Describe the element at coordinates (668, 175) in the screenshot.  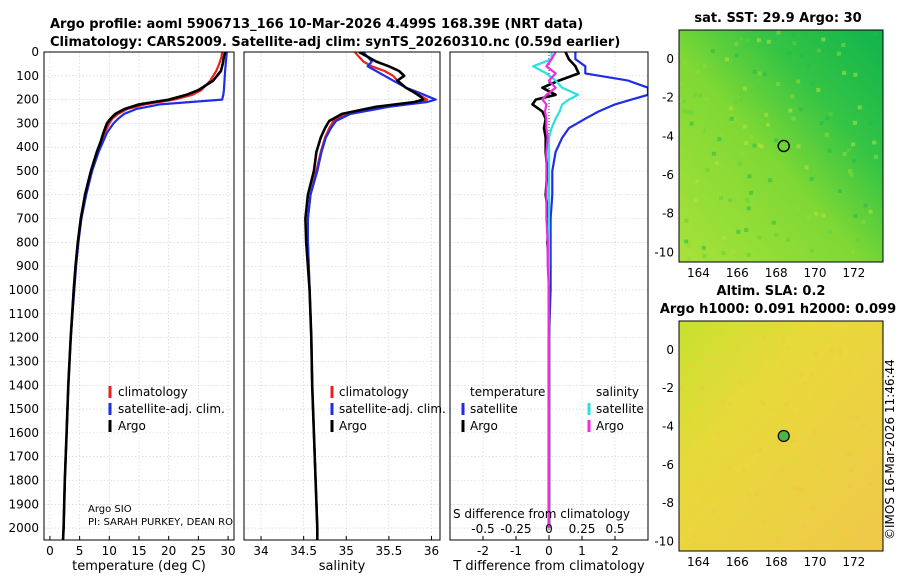
I see `map-y-tick-label: -6` at that location.